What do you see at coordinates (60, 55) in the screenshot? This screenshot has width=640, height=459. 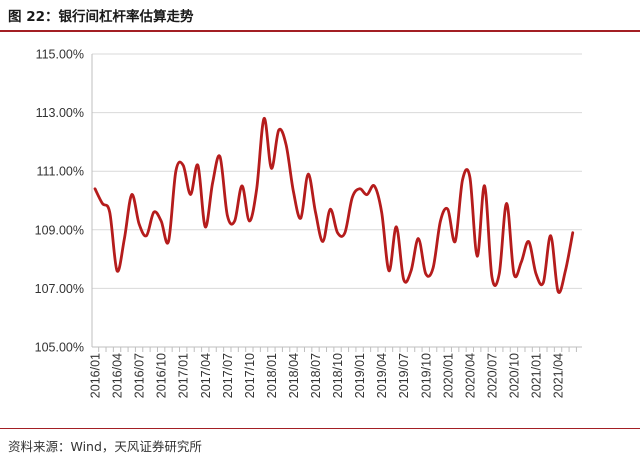 I see `y-tick-label: 115.00%` at bounding box center [60, 55].